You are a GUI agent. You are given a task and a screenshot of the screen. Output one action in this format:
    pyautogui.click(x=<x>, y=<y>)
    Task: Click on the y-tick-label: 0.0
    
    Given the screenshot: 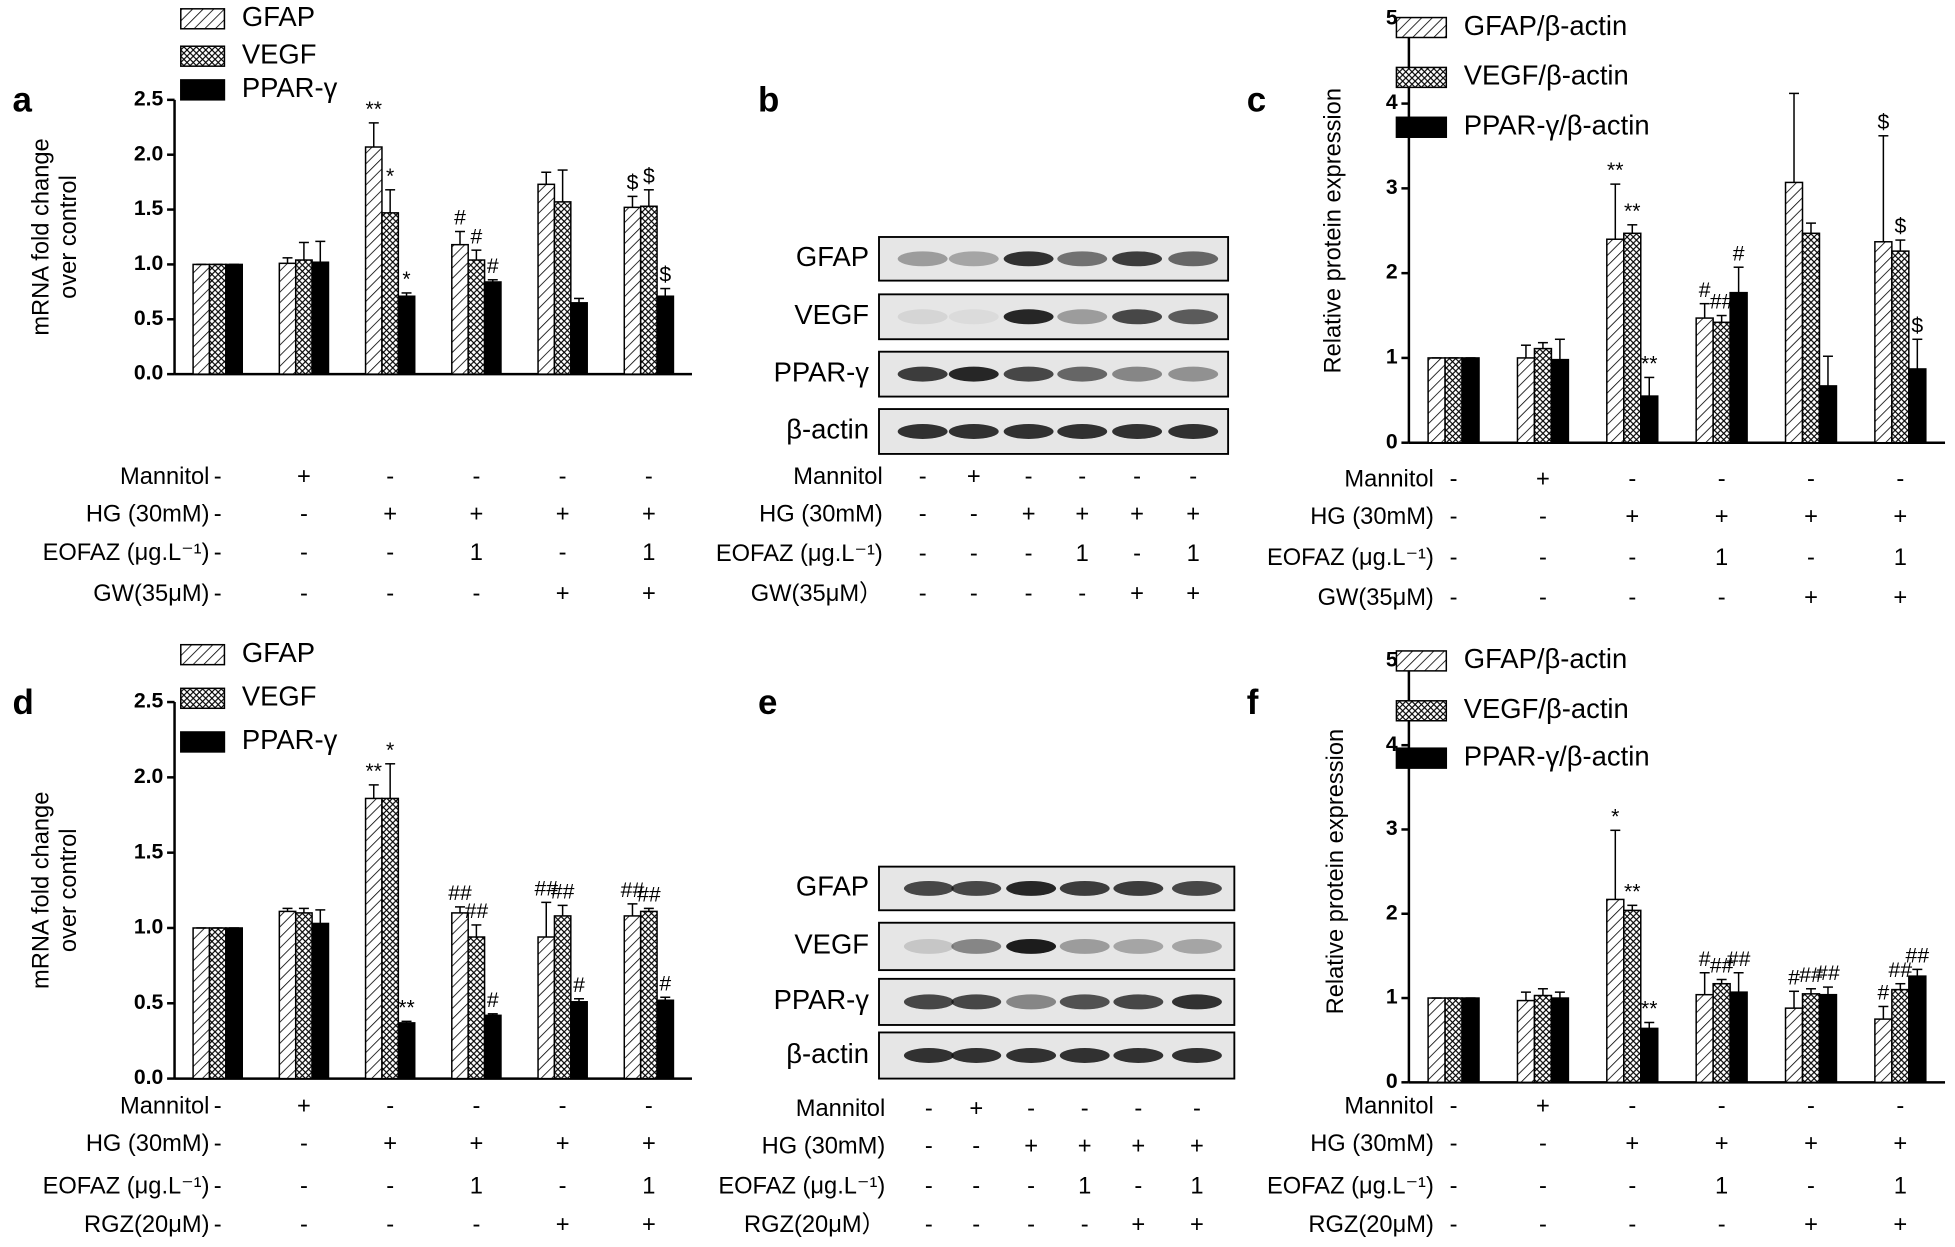 What is the action you would take?
    pyautogui.click(x=148, y=1077)
    